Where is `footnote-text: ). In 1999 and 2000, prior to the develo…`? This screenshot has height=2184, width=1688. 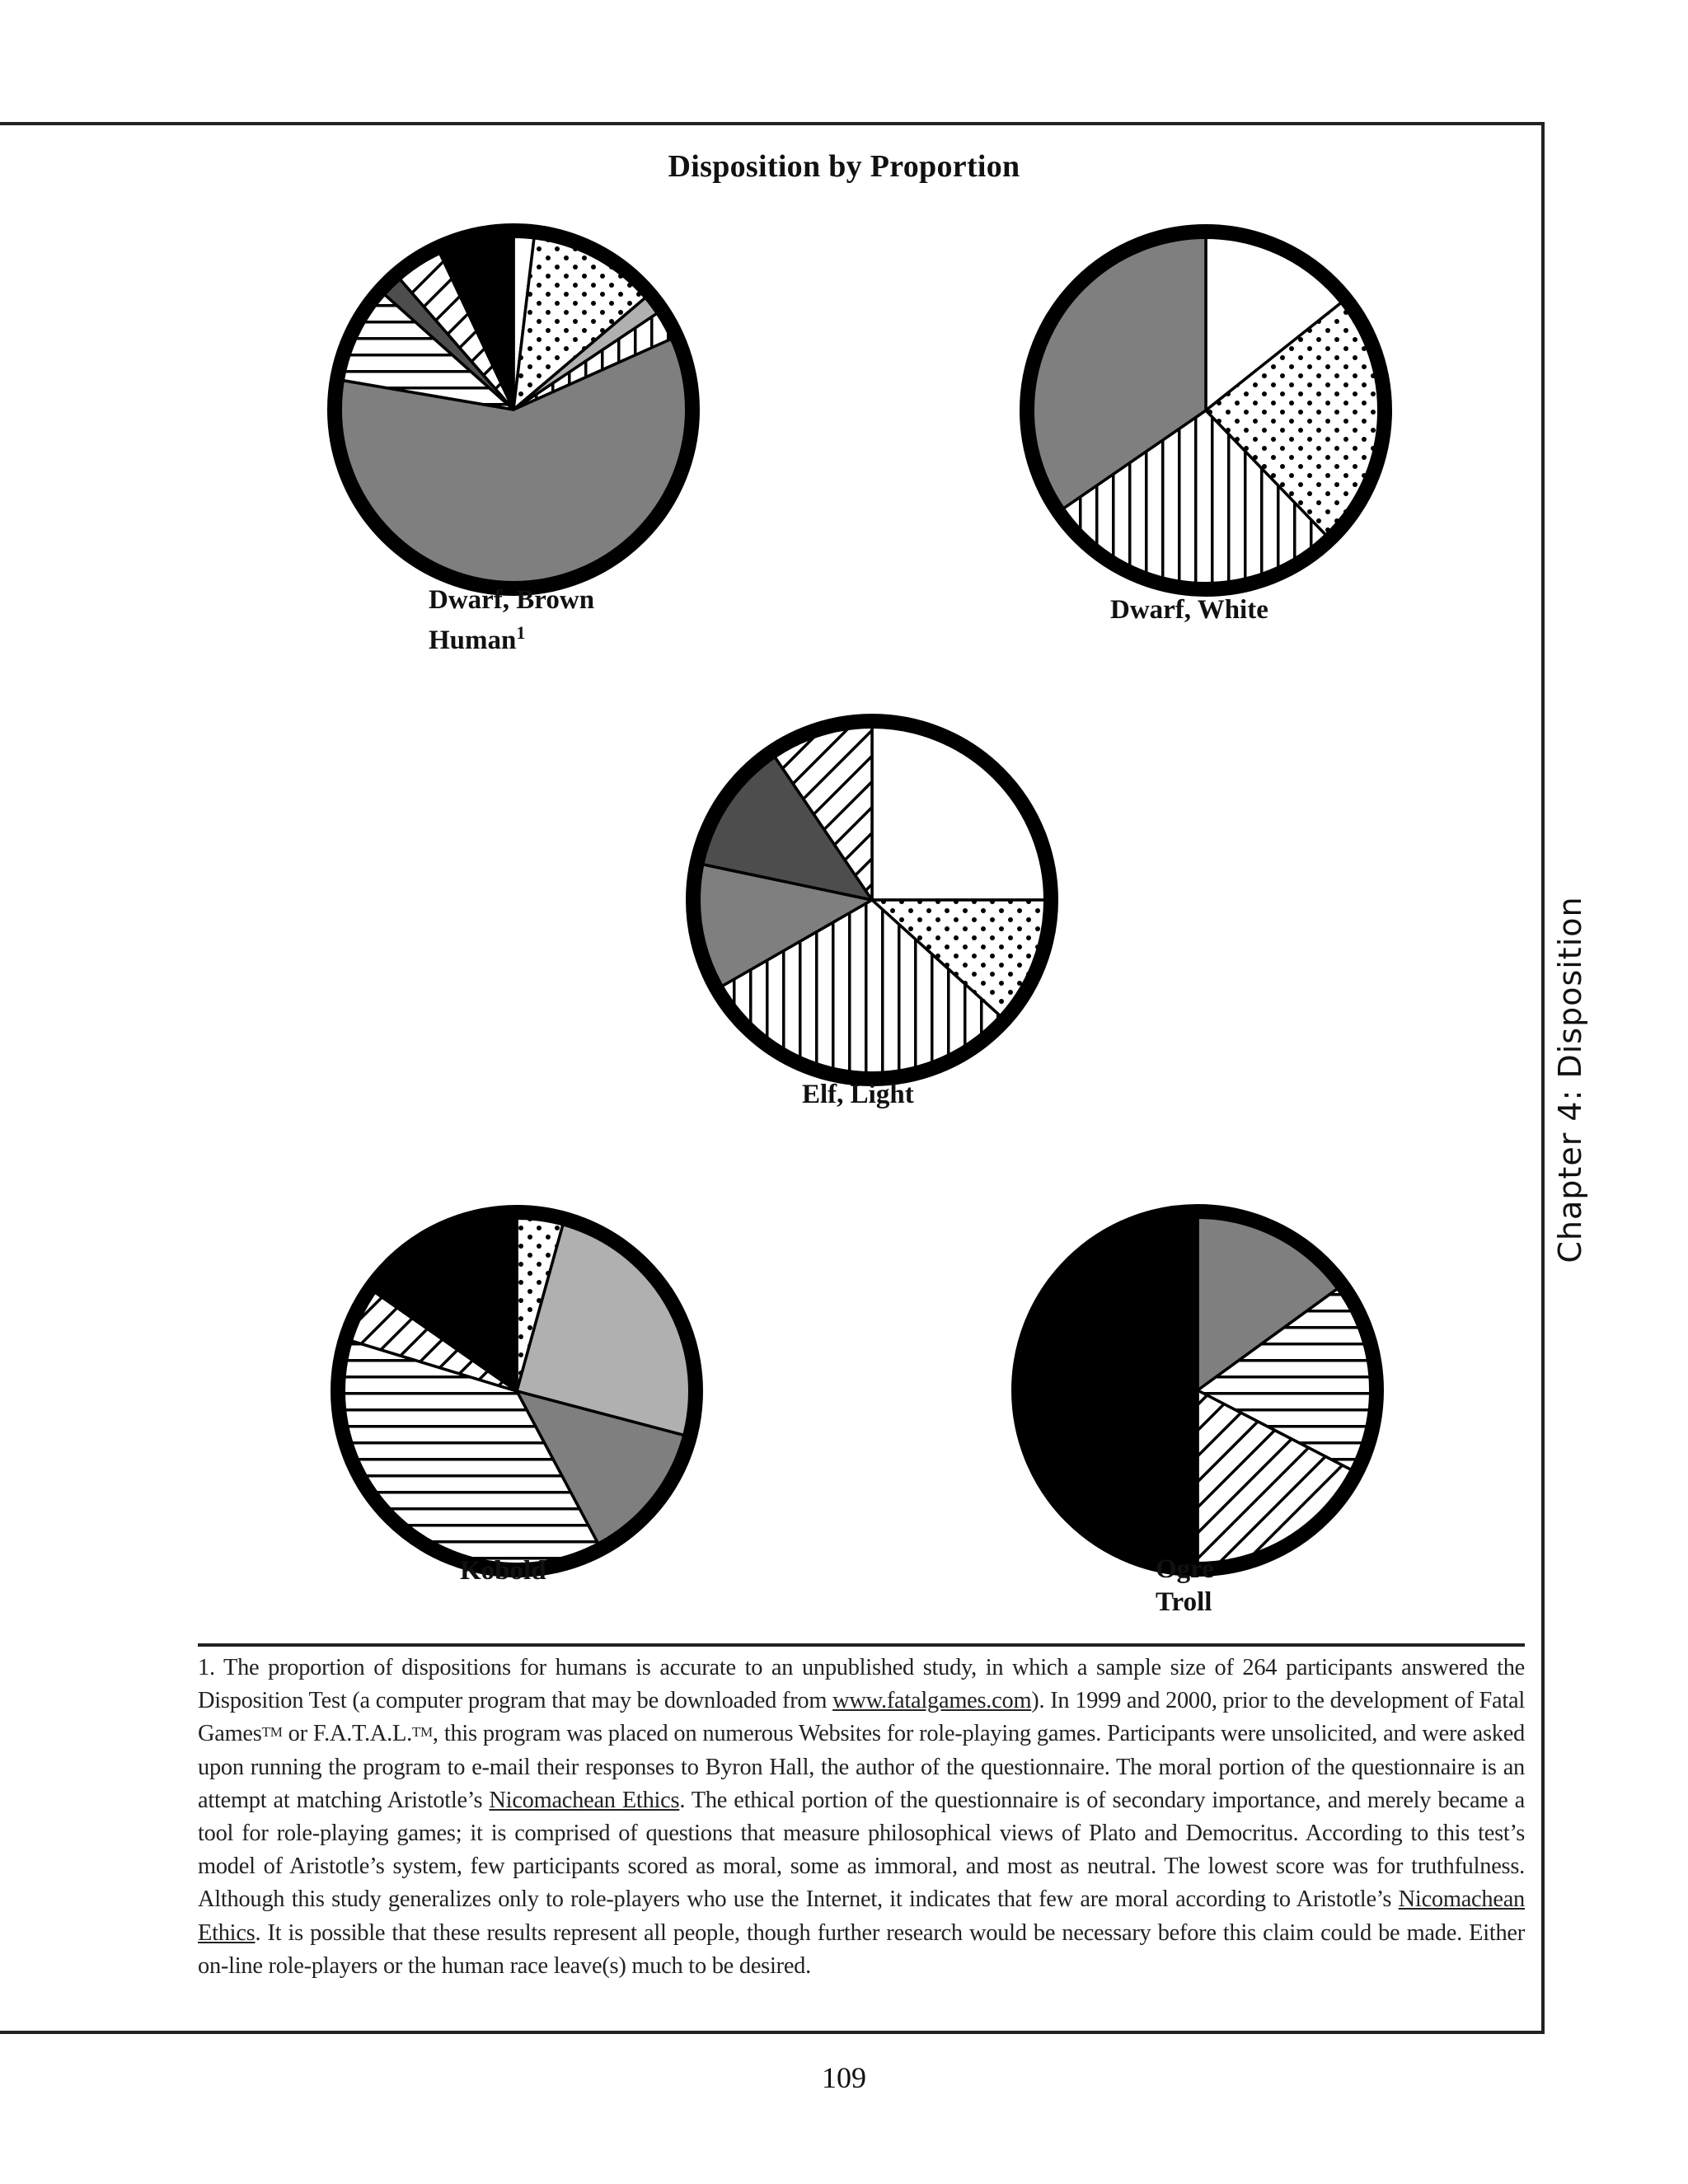
footnote-text: ). In 1999 and 2000, prior to the develo… is located at coordinates (861, 1717).